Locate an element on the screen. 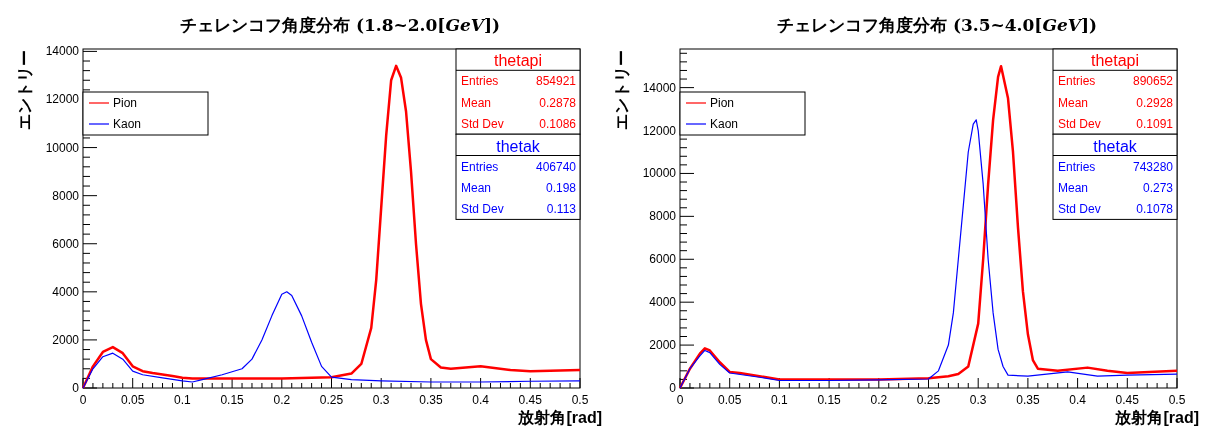  line-series is located at coordinates (331, 340).